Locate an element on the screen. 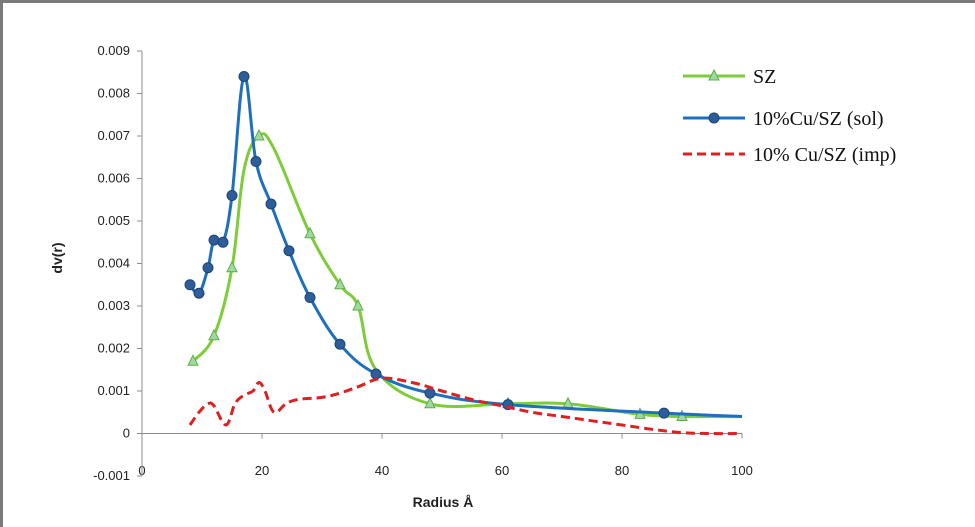 The height and width of the screenshot is (527, 975). x-tick-label: 40 is located at coordinates (382, 470).